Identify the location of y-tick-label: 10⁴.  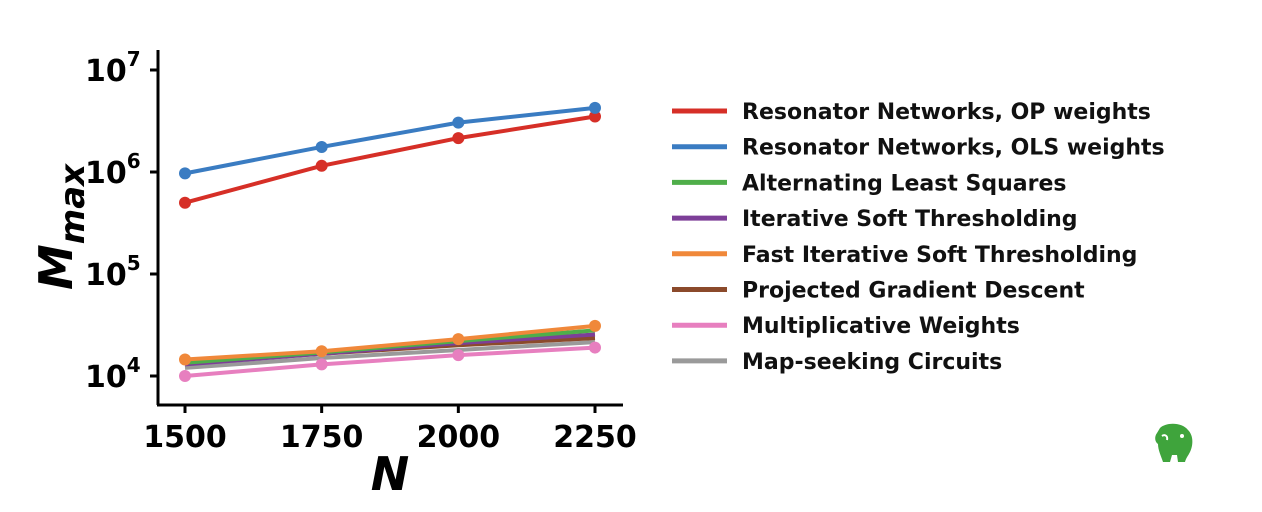
(113, 374).